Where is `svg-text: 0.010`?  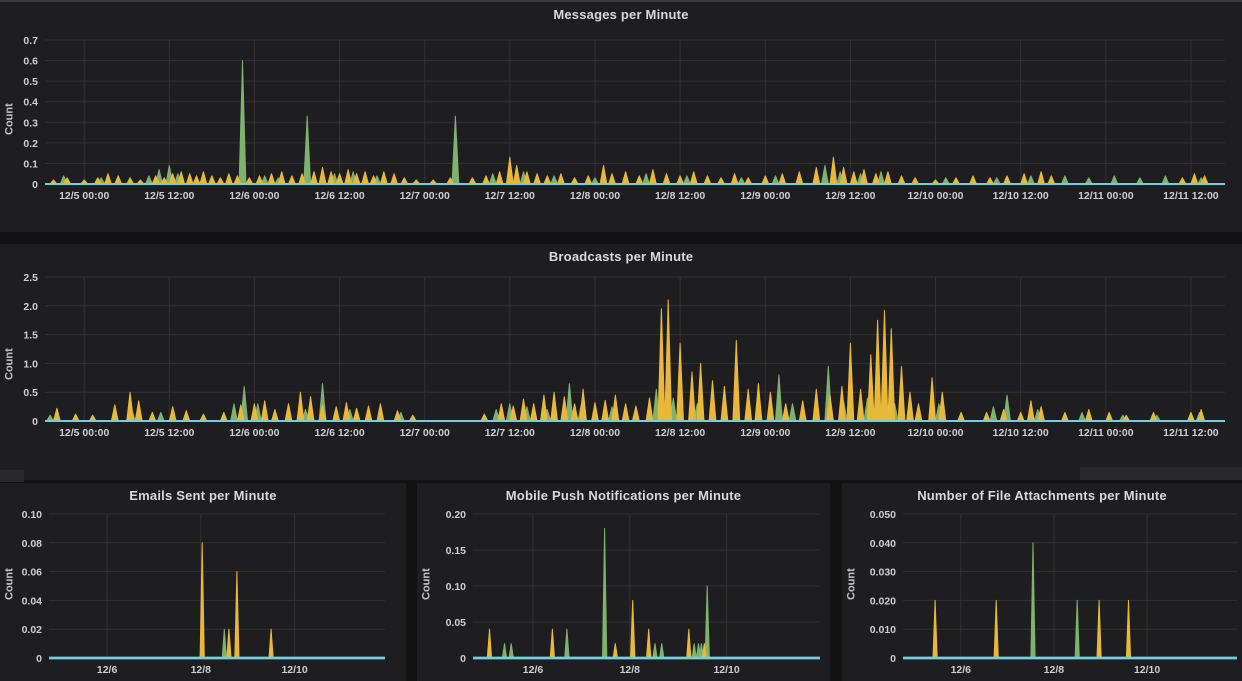
svg-text: 0.010 is located at coordinates (883, 630).